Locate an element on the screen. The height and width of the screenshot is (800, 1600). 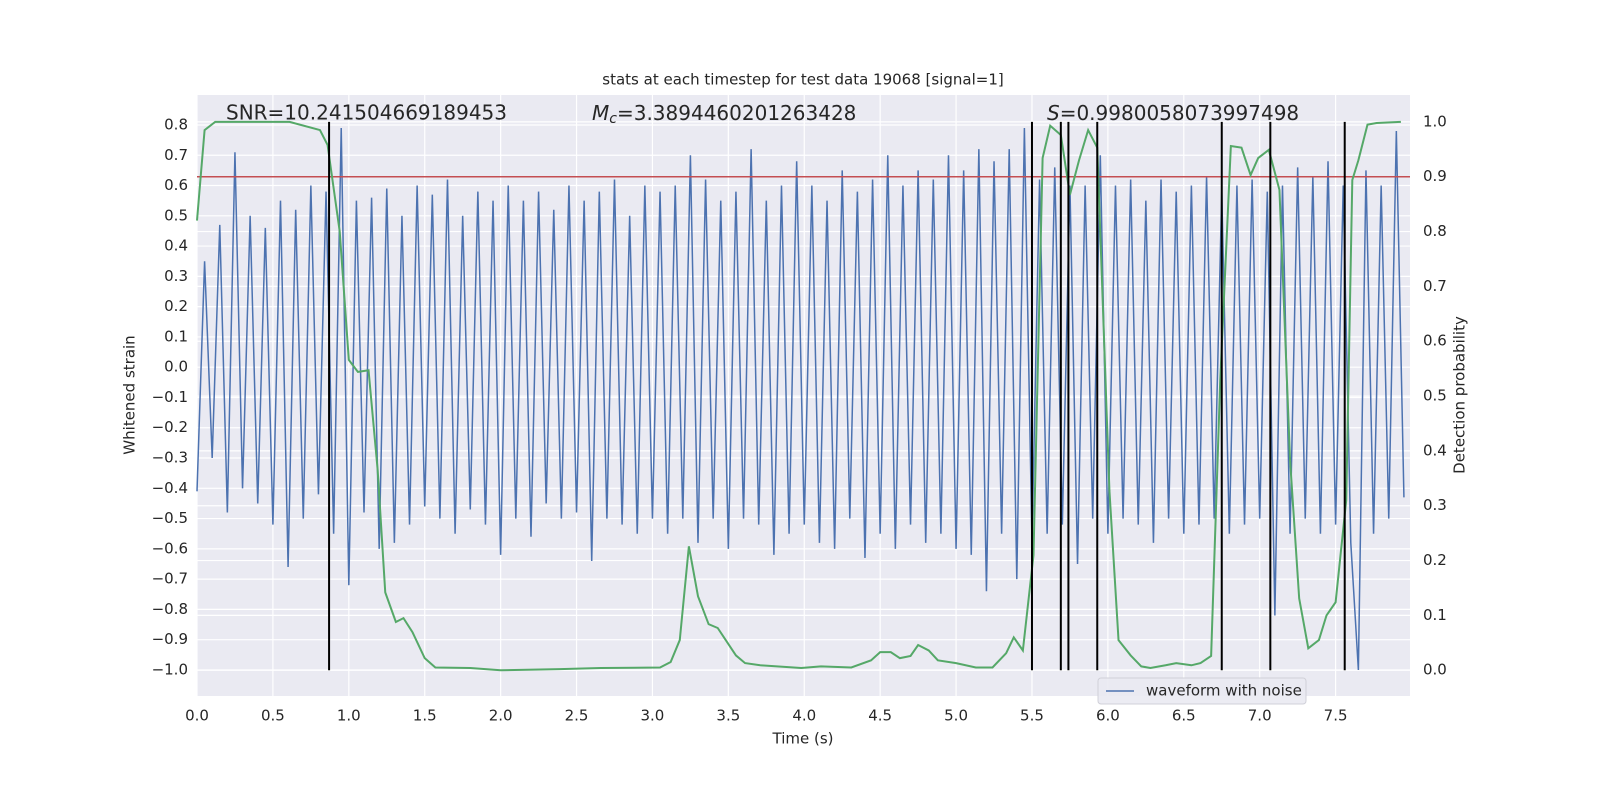
y2-tick-label: 0.1 is located at coordinates (1435, 615).